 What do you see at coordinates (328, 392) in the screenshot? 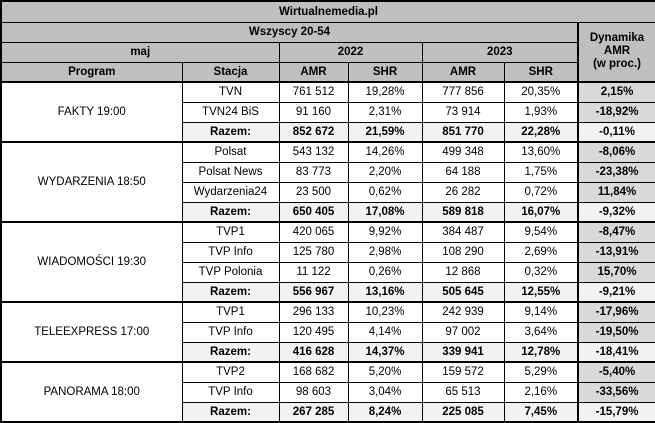
I see `station-row: TVP Info 98 603 3,04% 65 513 2,16% -33,56%` at bounding box center [328, 392].